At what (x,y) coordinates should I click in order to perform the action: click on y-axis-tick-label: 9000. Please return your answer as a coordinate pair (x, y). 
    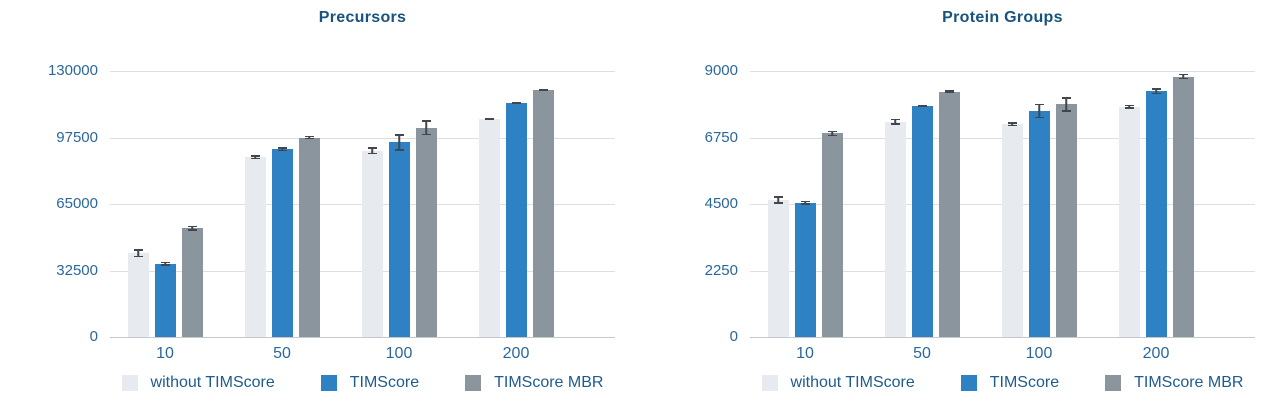
    Looking at the image, I should click on (721, 70).